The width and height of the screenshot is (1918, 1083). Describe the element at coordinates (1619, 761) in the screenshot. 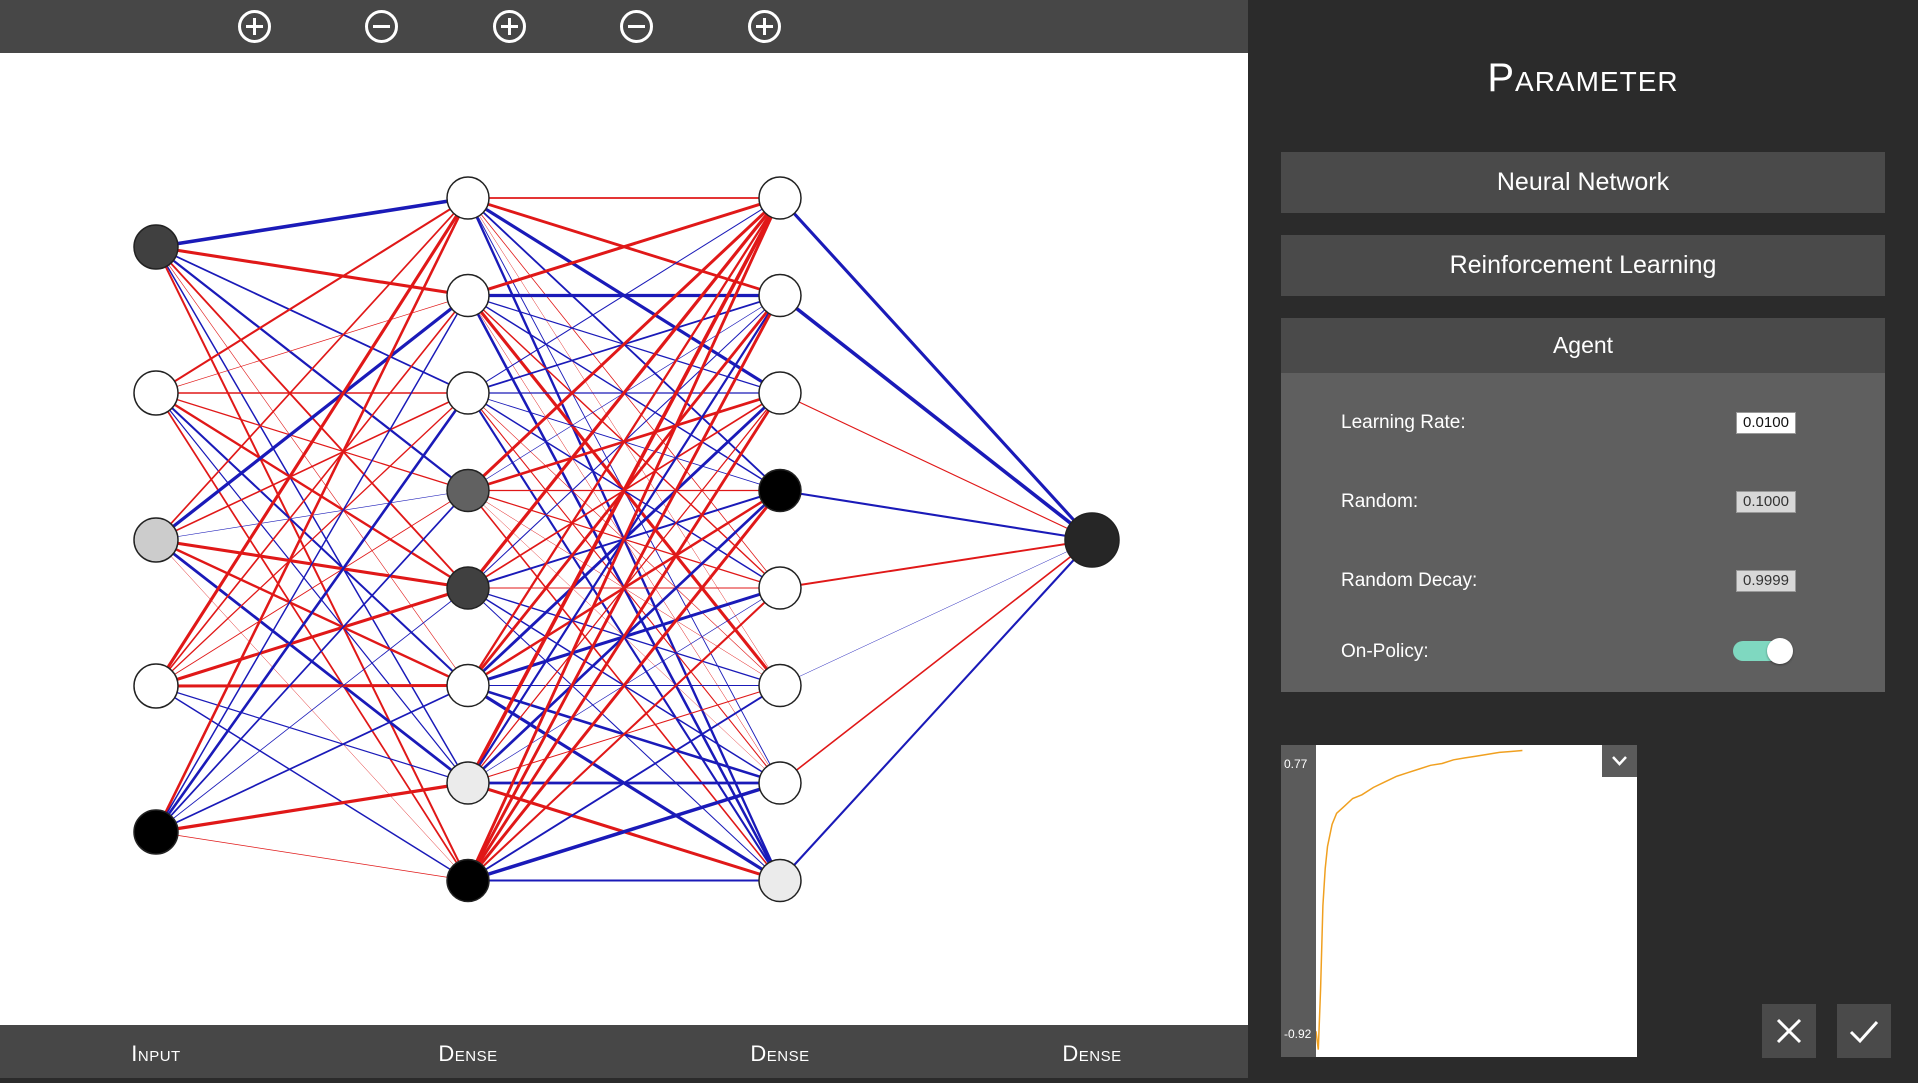

I see `chart-dropdown-button` at that location.